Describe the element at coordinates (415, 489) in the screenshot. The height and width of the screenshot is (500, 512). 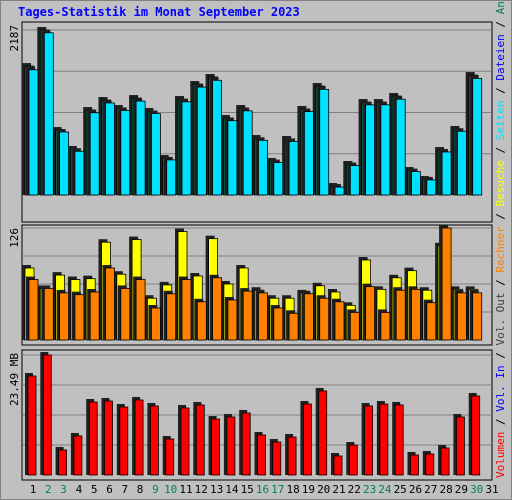
I see `x-tick-label: 26` at that location.